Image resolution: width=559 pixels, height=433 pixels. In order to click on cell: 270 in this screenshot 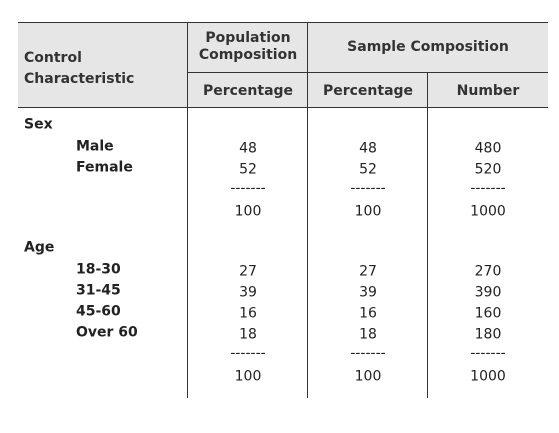, I will do `click(488, 271)`.